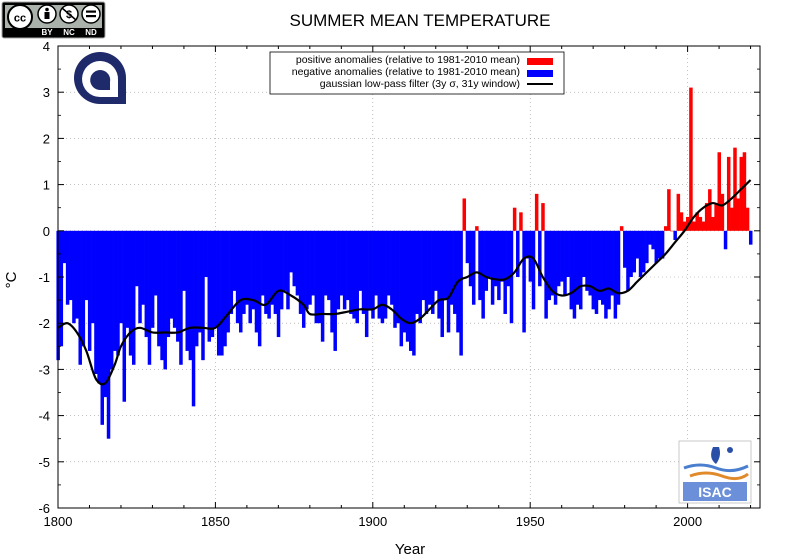 The height and width of the screenshot is (560, 800). What do you see at coordinates (419, 20) in the screenshot?
I see `chart-title: SUMMER MEAN TEMPERATURE` at bounding box center [419, 20].